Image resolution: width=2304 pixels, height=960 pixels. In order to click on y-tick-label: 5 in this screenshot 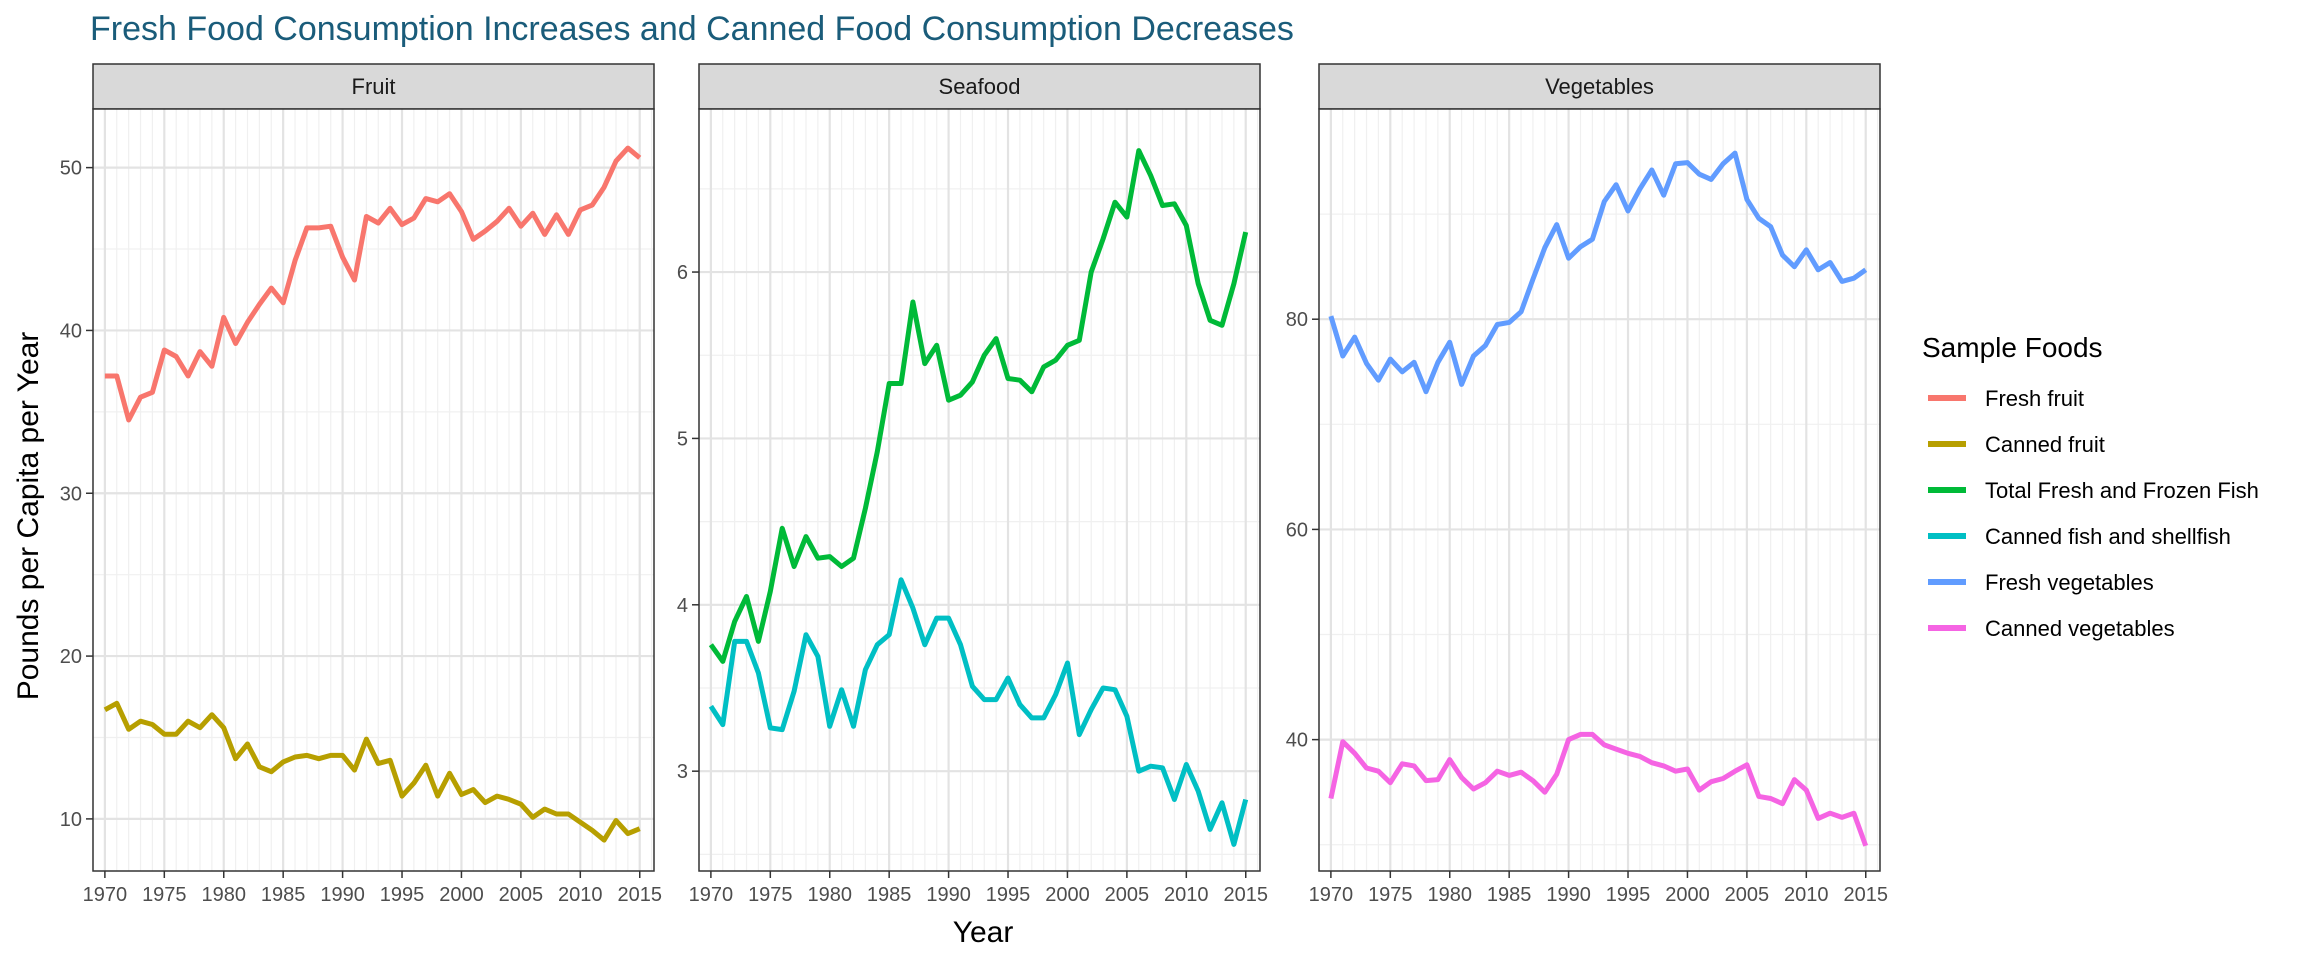, I will do `click(682, 439)`.